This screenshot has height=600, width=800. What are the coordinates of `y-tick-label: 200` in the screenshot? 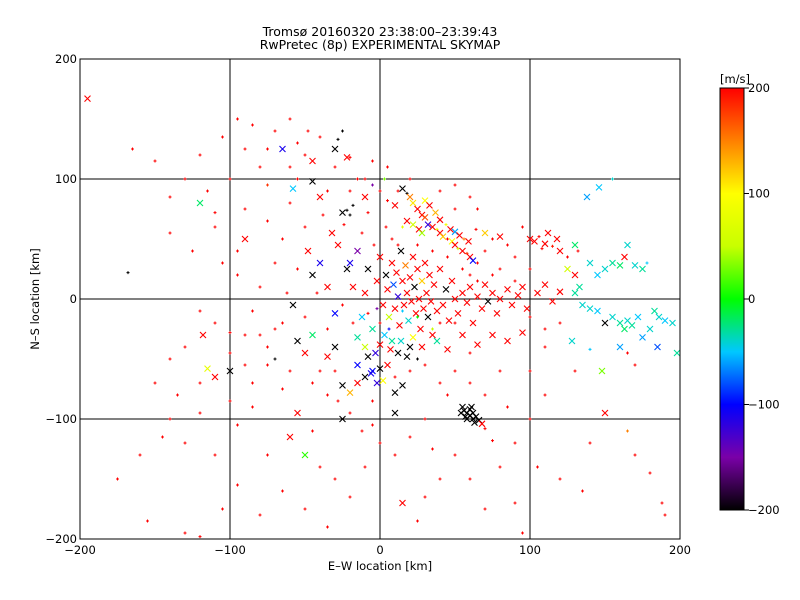 It's located at (66, 59).